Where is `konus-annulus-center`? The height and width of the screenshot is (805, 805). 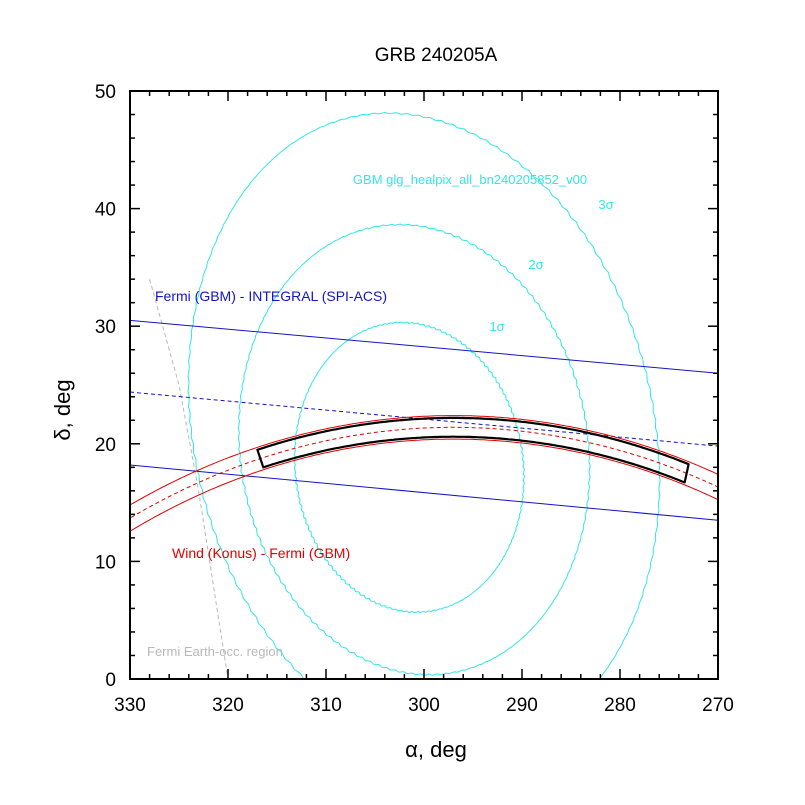
konus-annulus-center is located at coordinates (424, 472).